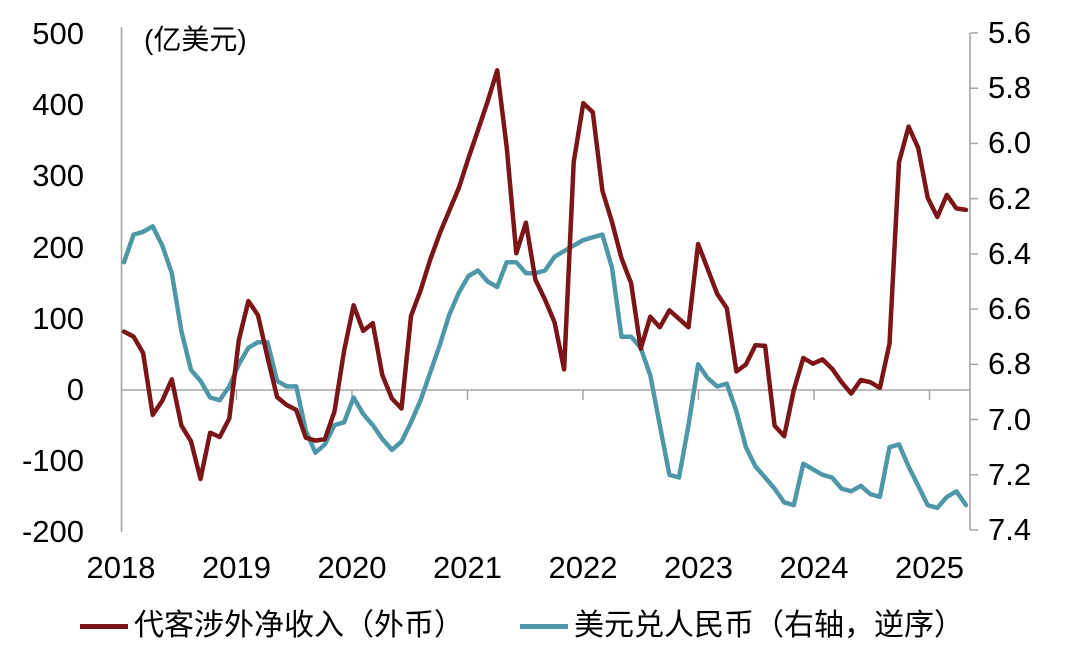  What do you see at coordinates (467, 567) in the screenshot?
I see `year-label: 2021` at bounding box center [467, 567].